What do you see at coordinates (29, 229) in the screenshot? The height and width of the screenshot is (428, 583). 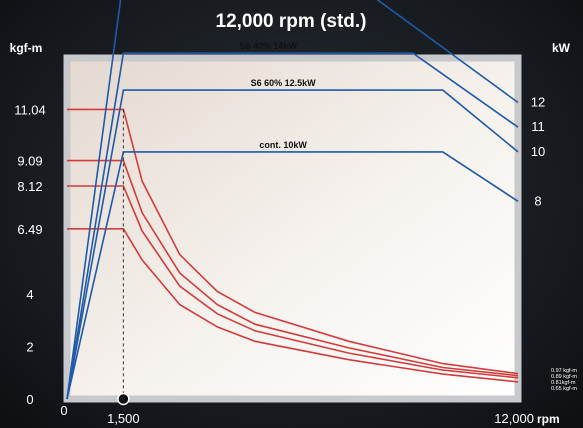 I see `y-left-tick-label: 6.49` at bounding box center [29, 229].